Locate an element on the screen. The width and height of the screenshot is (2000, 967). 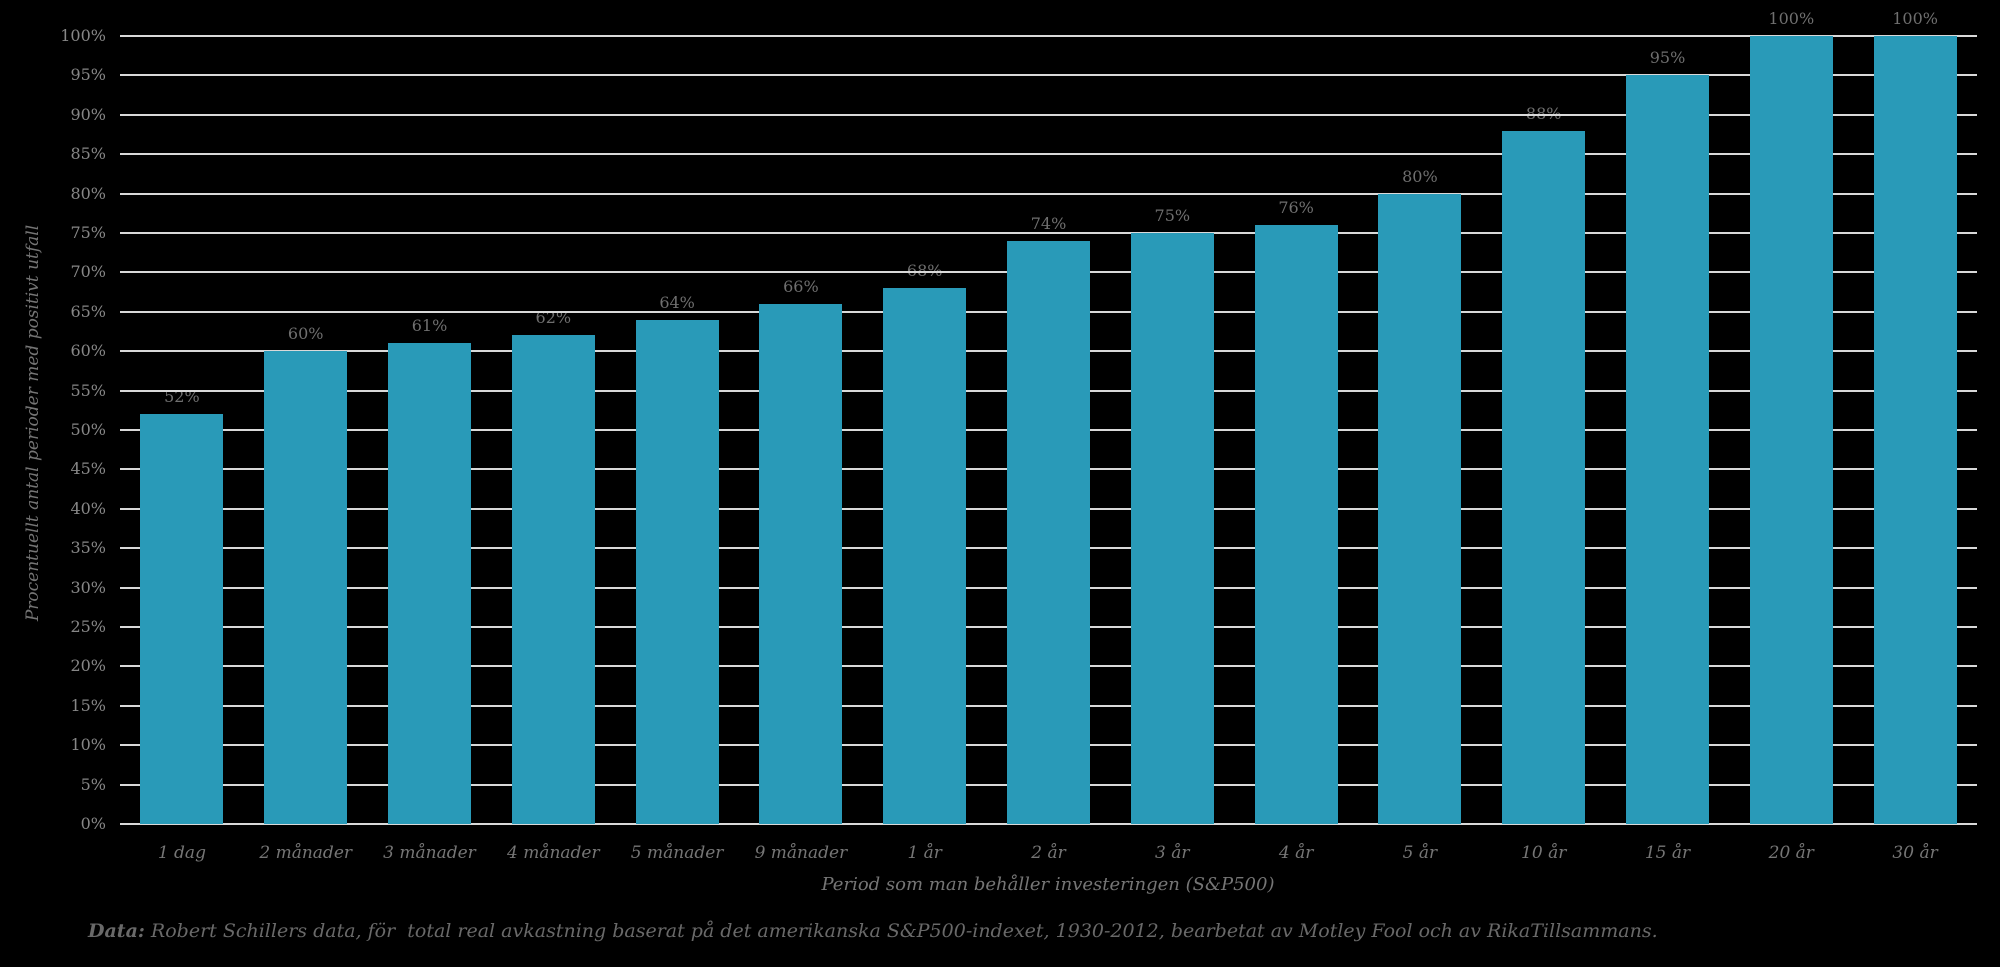
bar-value-label: 52% is located at coordinates (182, 397).